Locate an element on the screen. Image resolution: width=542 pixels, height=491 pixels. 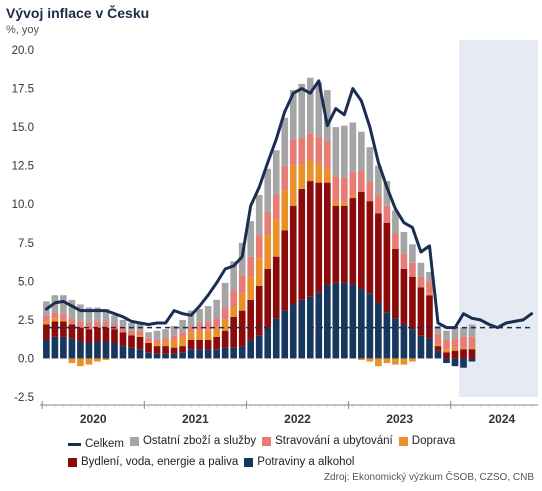
legend-item-celkem: Celkem is located at coordinates (96, 444).